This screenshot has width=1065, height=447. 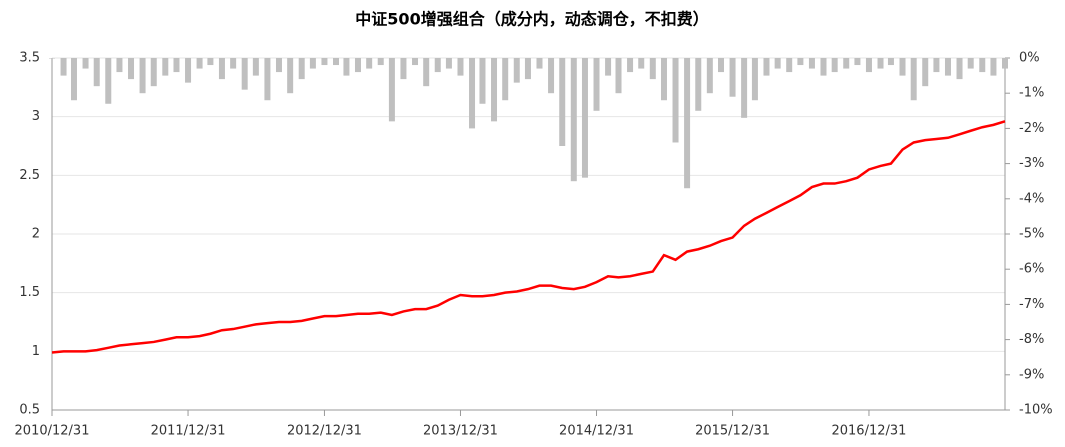 I want to click on y-tick-label: 3, so click(x=36, y=116).